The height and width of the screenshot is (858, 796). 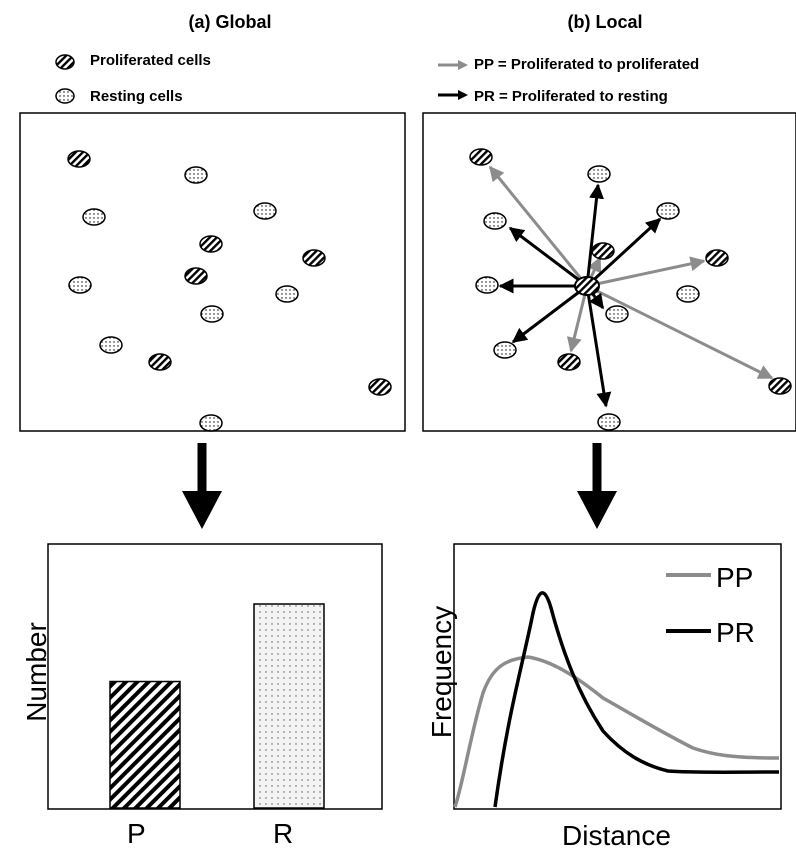 I want to click on bar-chart, so click(x=215, y=676).